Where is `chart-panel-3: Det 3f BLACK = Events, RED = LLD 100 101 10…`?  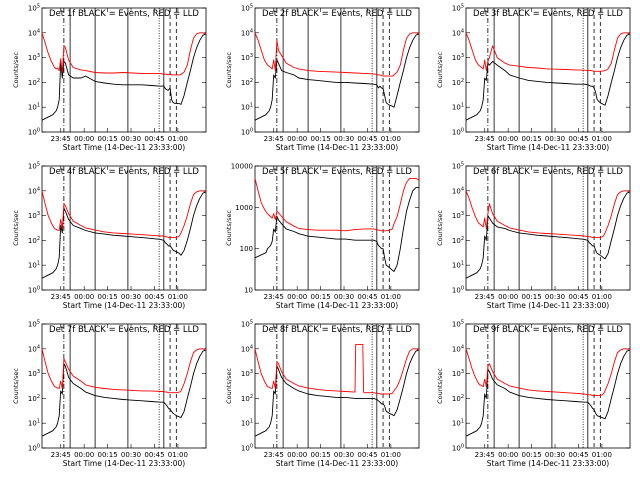
chart-panel-3: Det 3f BLACK = Events, RED = LLD 100 101 10… is located at coordinates (533, 78).